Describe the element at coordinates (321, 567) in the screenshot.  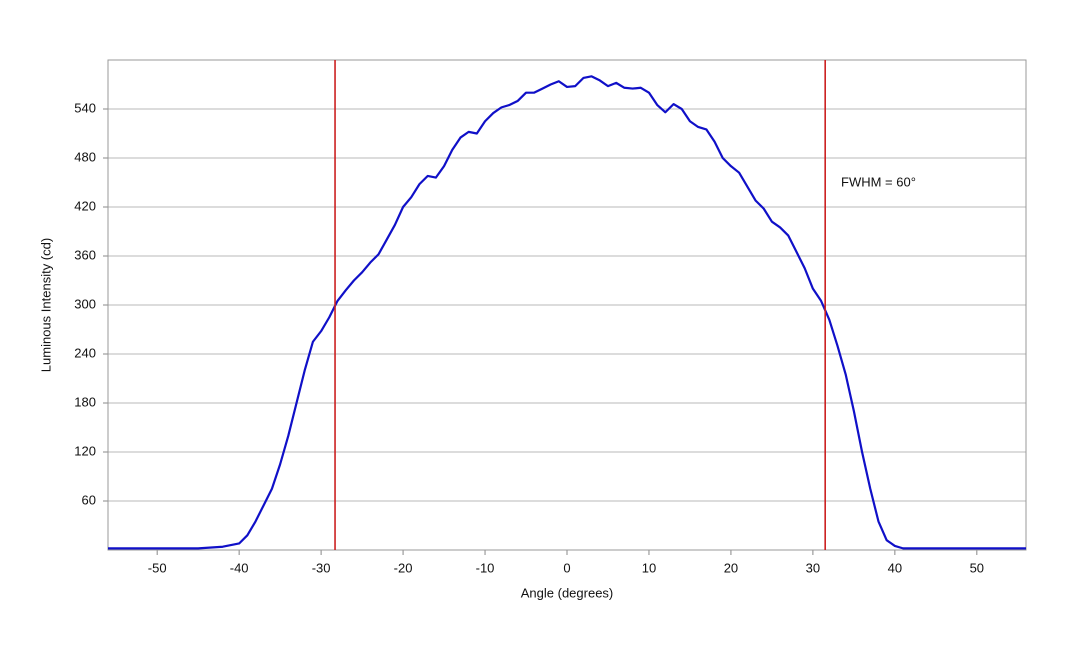
I see `x-tick-label: -30` at that location.